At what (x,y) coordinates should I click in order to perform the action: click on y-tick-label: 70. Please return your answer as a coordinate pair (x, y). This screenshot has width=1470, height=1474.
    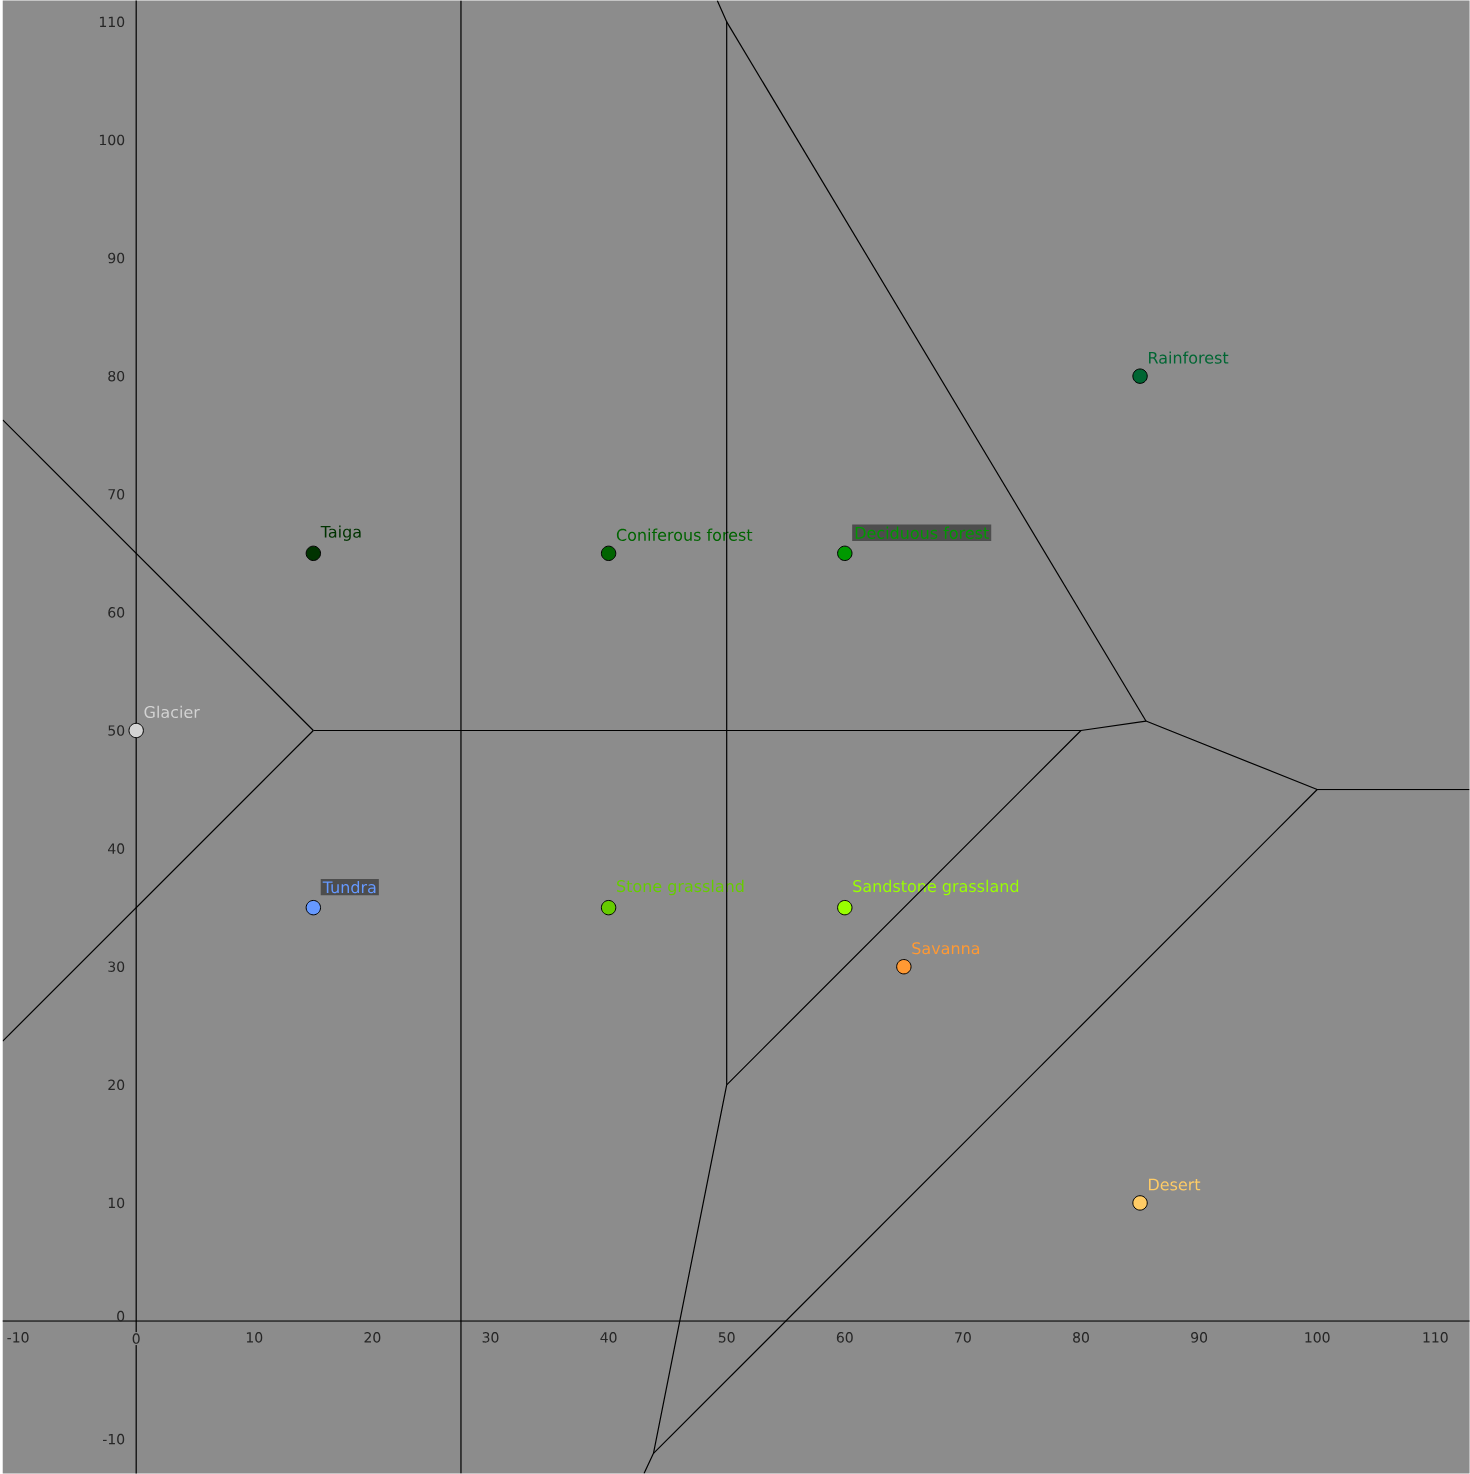
    Looking at the image, I should click on (116, 494).